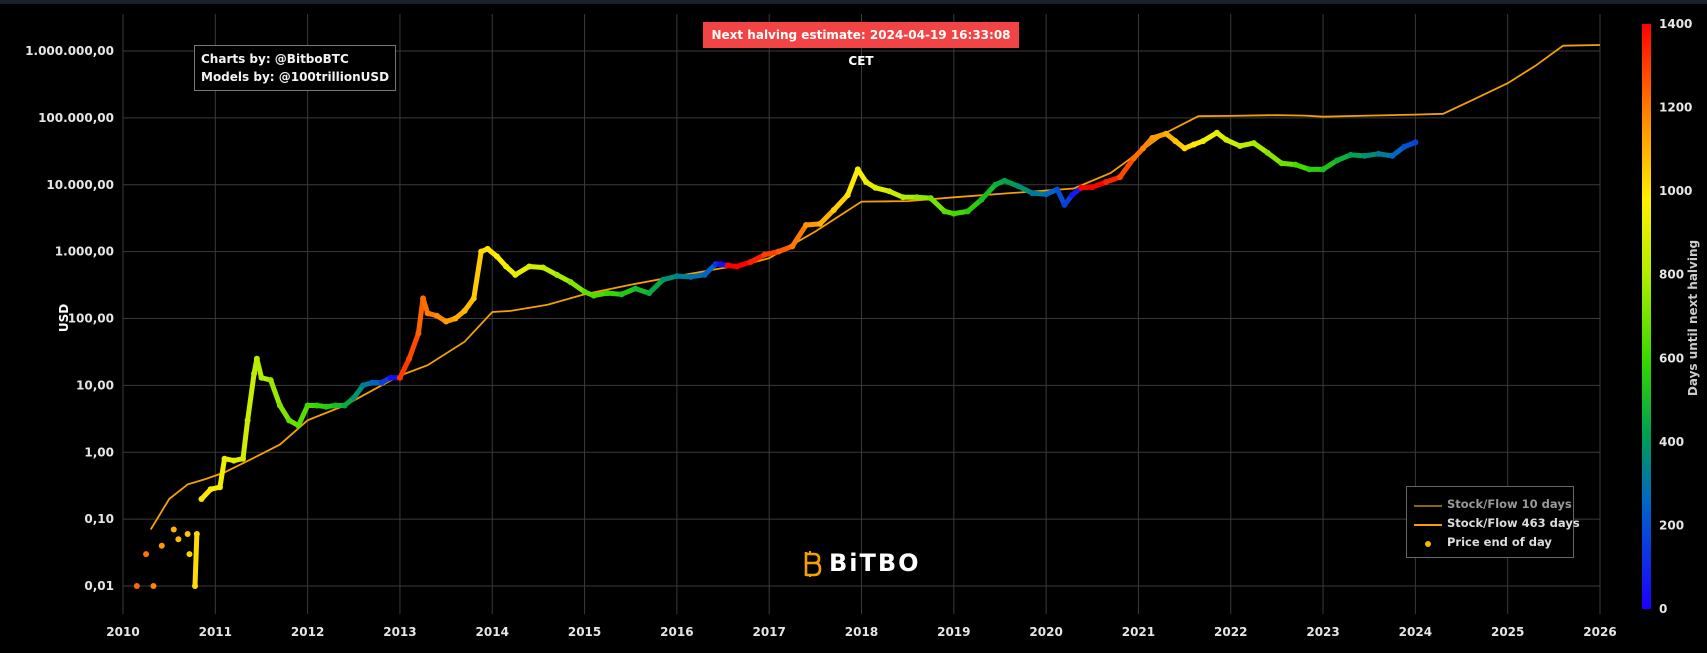 Image resolution: width=1707 pixels, height=653 pixels. What do you see at coordinates (1322, 632) in the screenshot?
I see `x-tick-label: 2023` at bounding box center [1322, 632].